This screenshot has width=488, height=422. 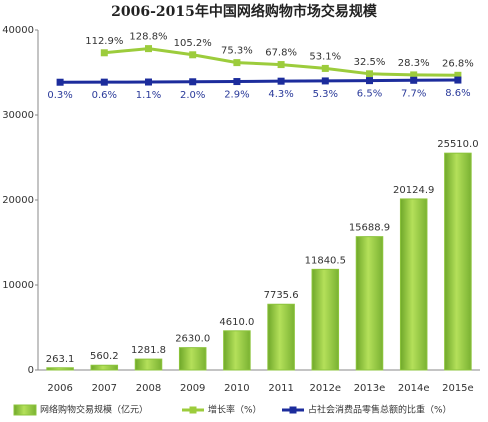 I want to click on data-label: 2630.0, so click(x=192, y=339).